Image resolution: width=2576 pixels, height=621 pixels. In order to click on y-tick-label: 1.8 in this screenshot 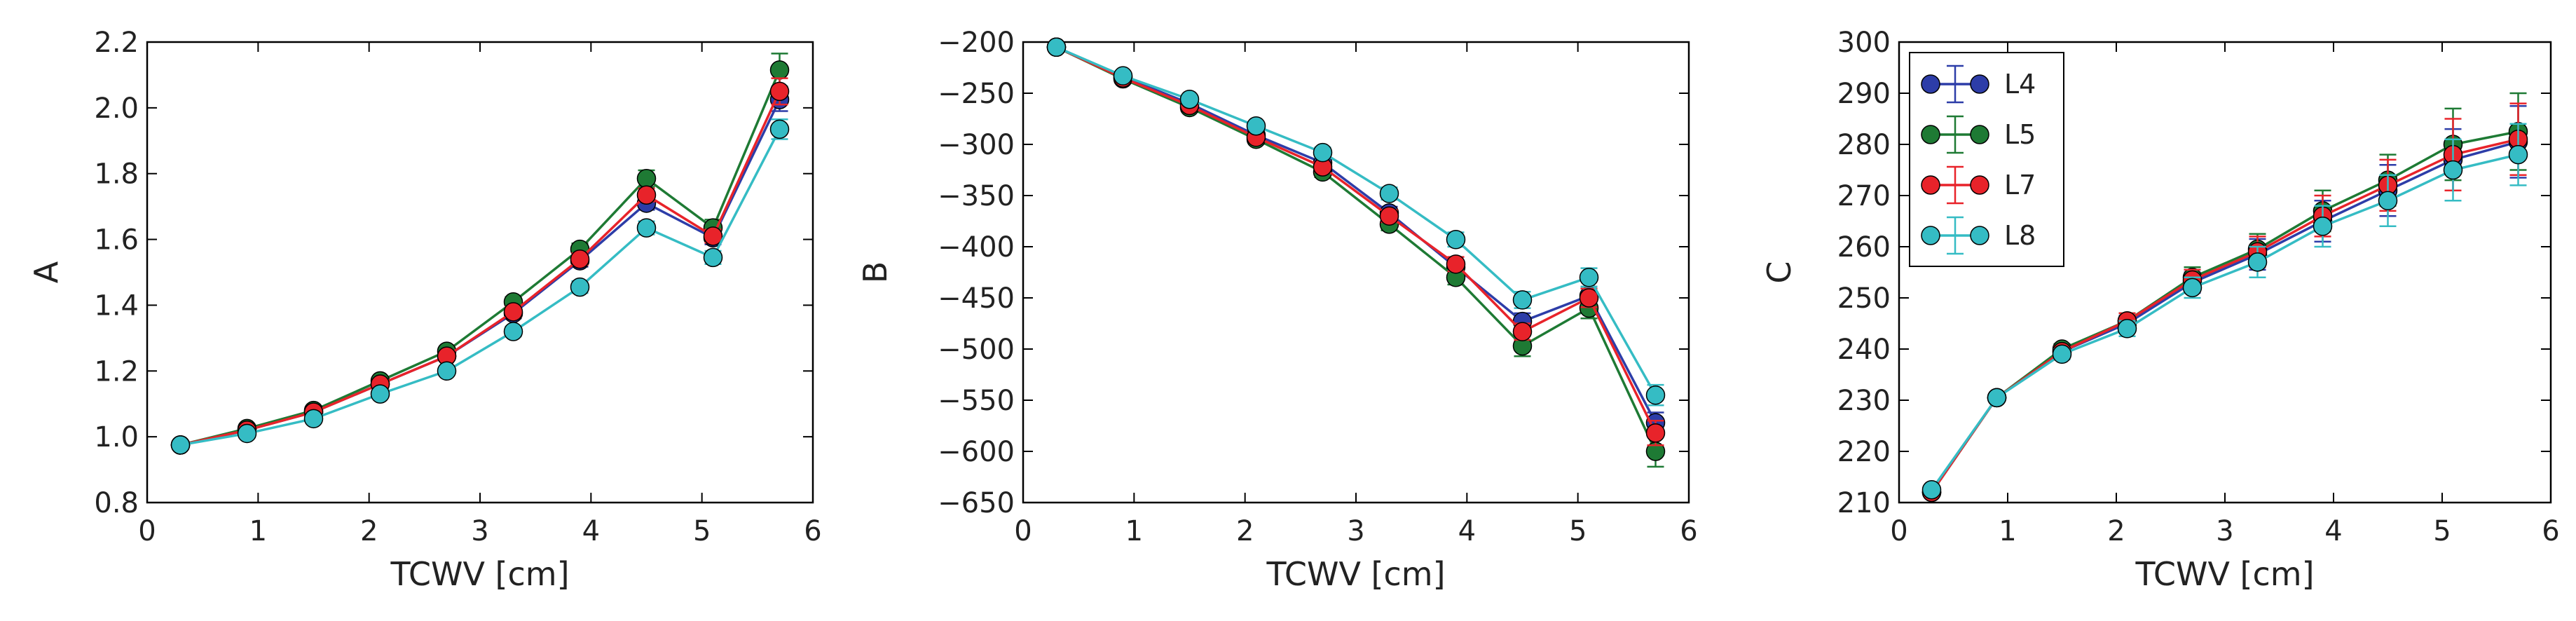, I will do `click(117, 174)`.